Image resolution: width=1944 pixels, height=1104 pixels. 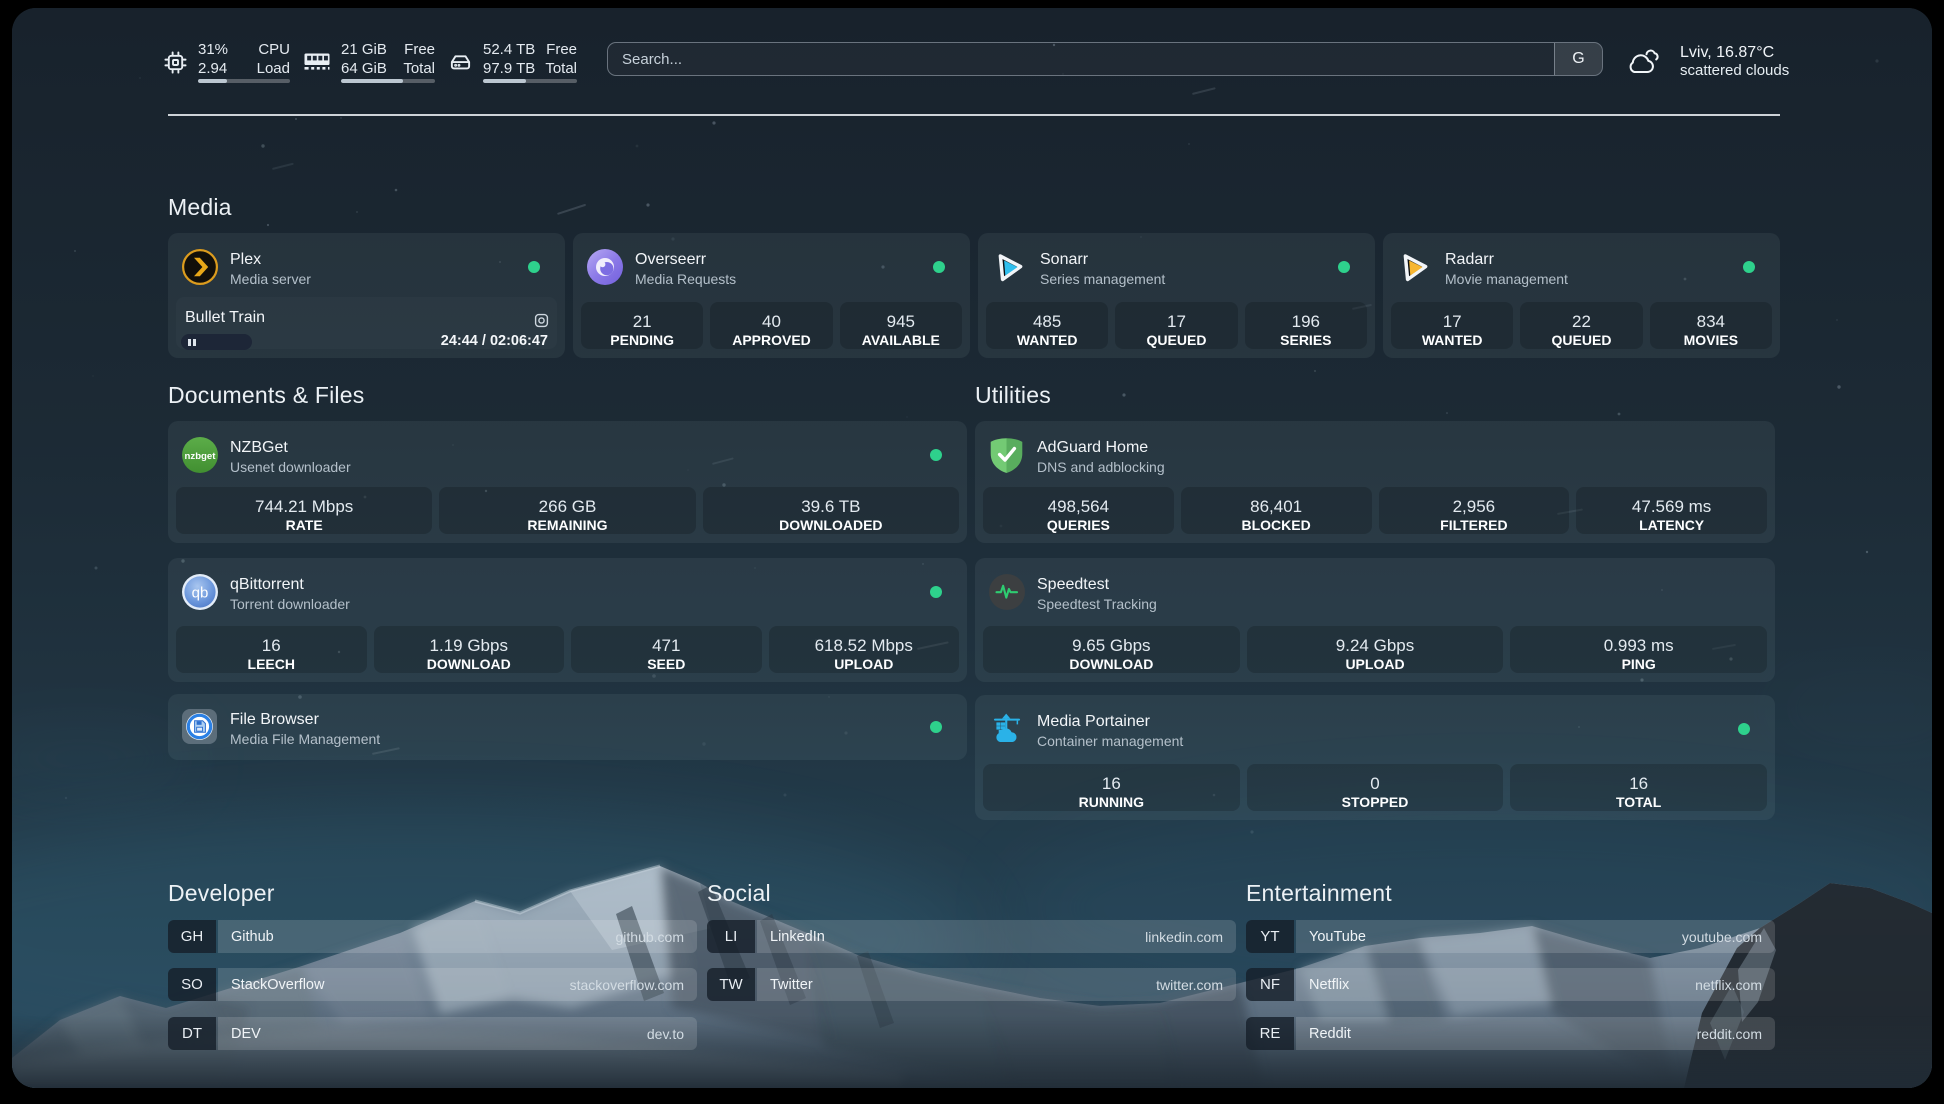 I want to click on svg-text: nzbget, so click(x=201, y=456).